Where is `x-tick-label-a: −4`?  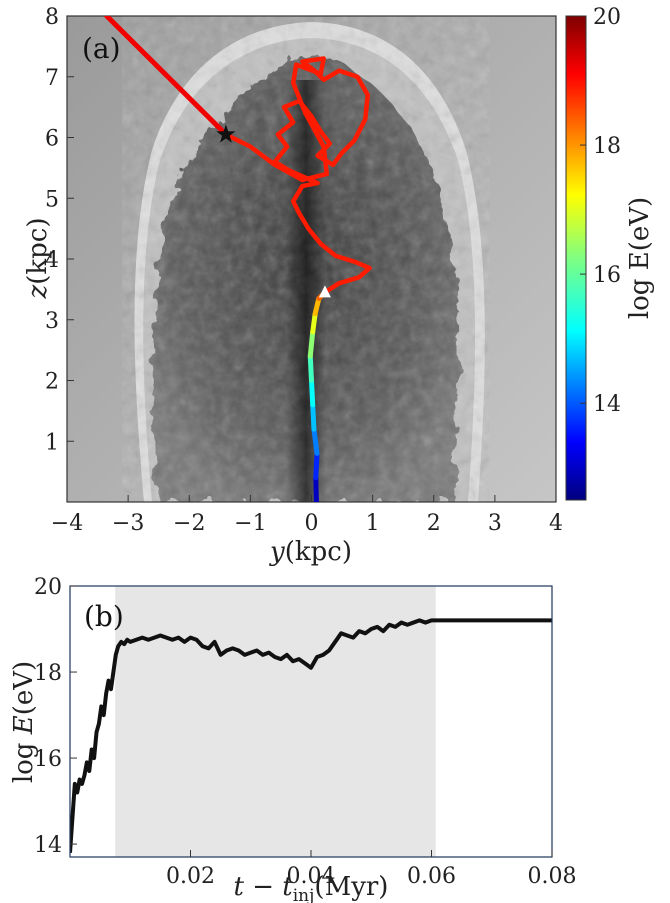
x-tick-label-a: −4 is located at coordinates (67, 523).